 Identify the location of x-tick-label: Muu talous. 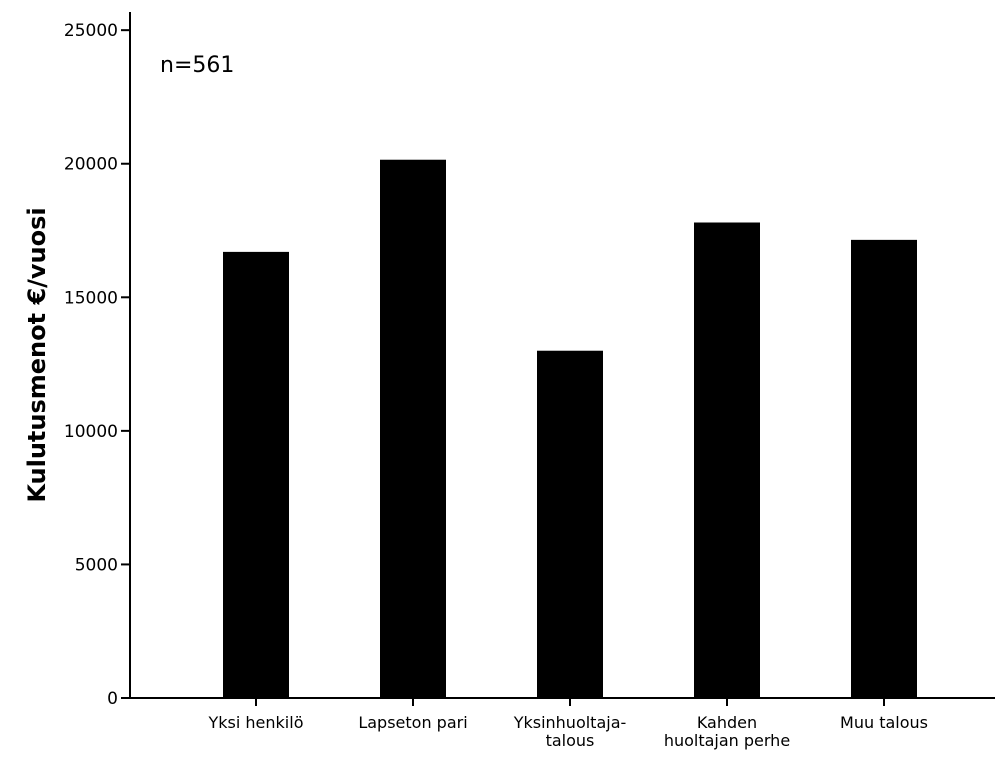
(884, 722).